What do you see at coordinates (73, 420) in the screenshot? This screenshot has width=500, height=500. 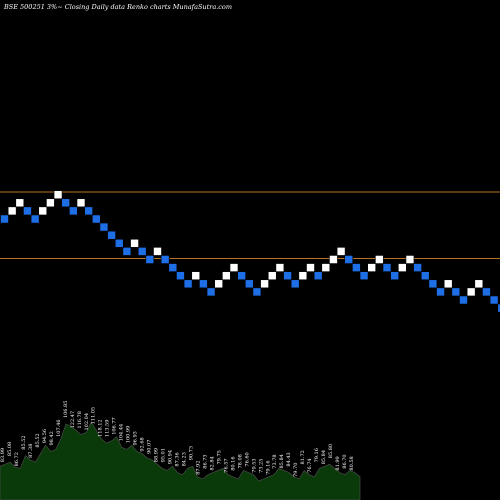 I see `volume-label: 122.47` at bounding box center [73, 420].